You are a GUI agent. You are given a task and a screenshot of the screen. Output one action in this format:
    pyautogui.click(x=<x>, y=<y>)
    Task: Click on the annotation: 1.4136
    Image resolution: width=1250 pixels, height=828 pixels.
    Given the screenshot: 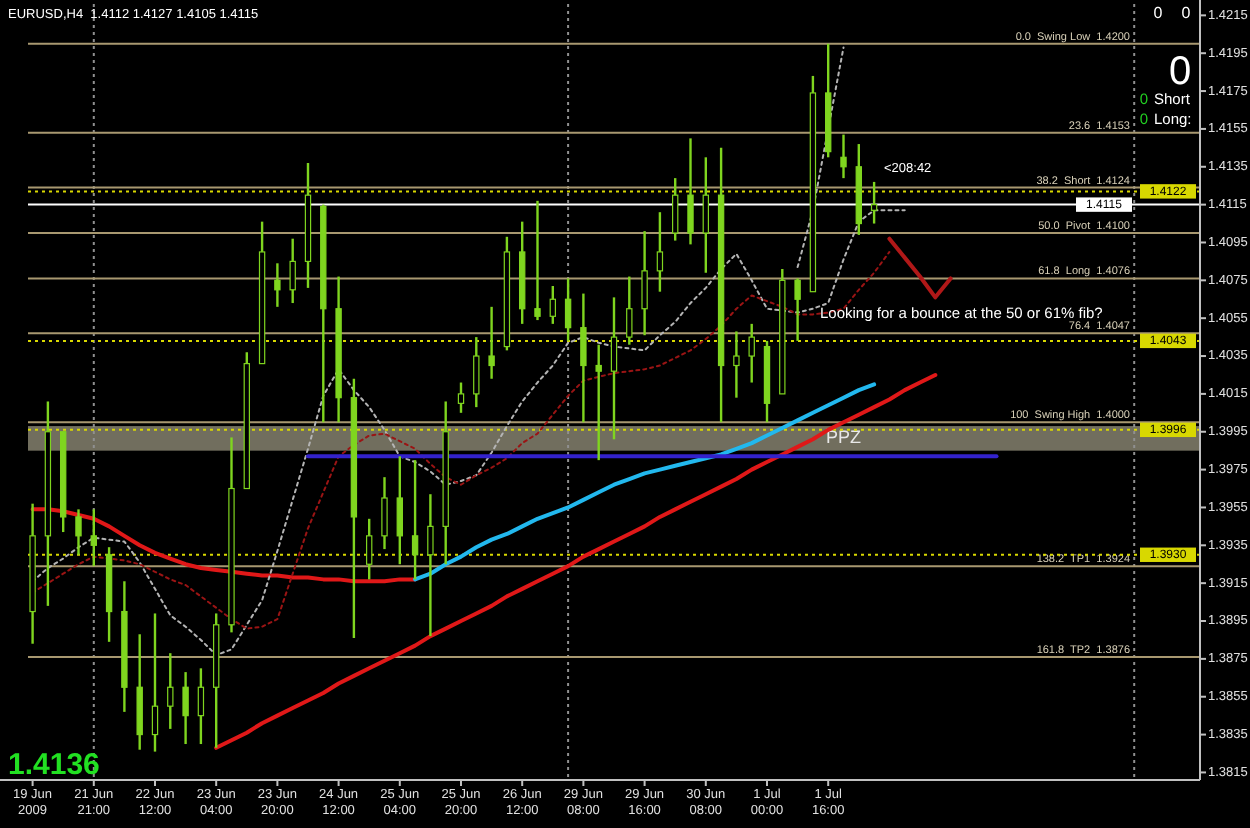 What is the action you would take?
    pyautogui.click(x=54, y=765)
    